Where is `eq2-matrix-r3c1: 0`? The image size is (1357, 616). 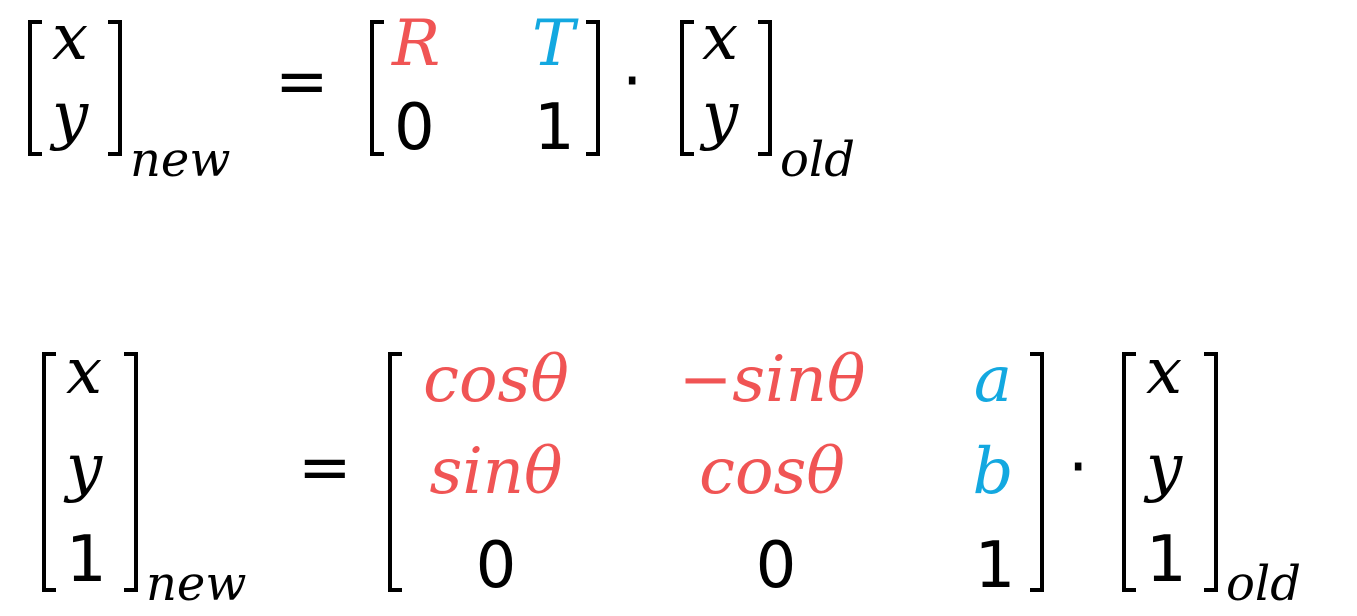 eq2-matrix-r3c1: 0 is located at coordinates (496, 566).